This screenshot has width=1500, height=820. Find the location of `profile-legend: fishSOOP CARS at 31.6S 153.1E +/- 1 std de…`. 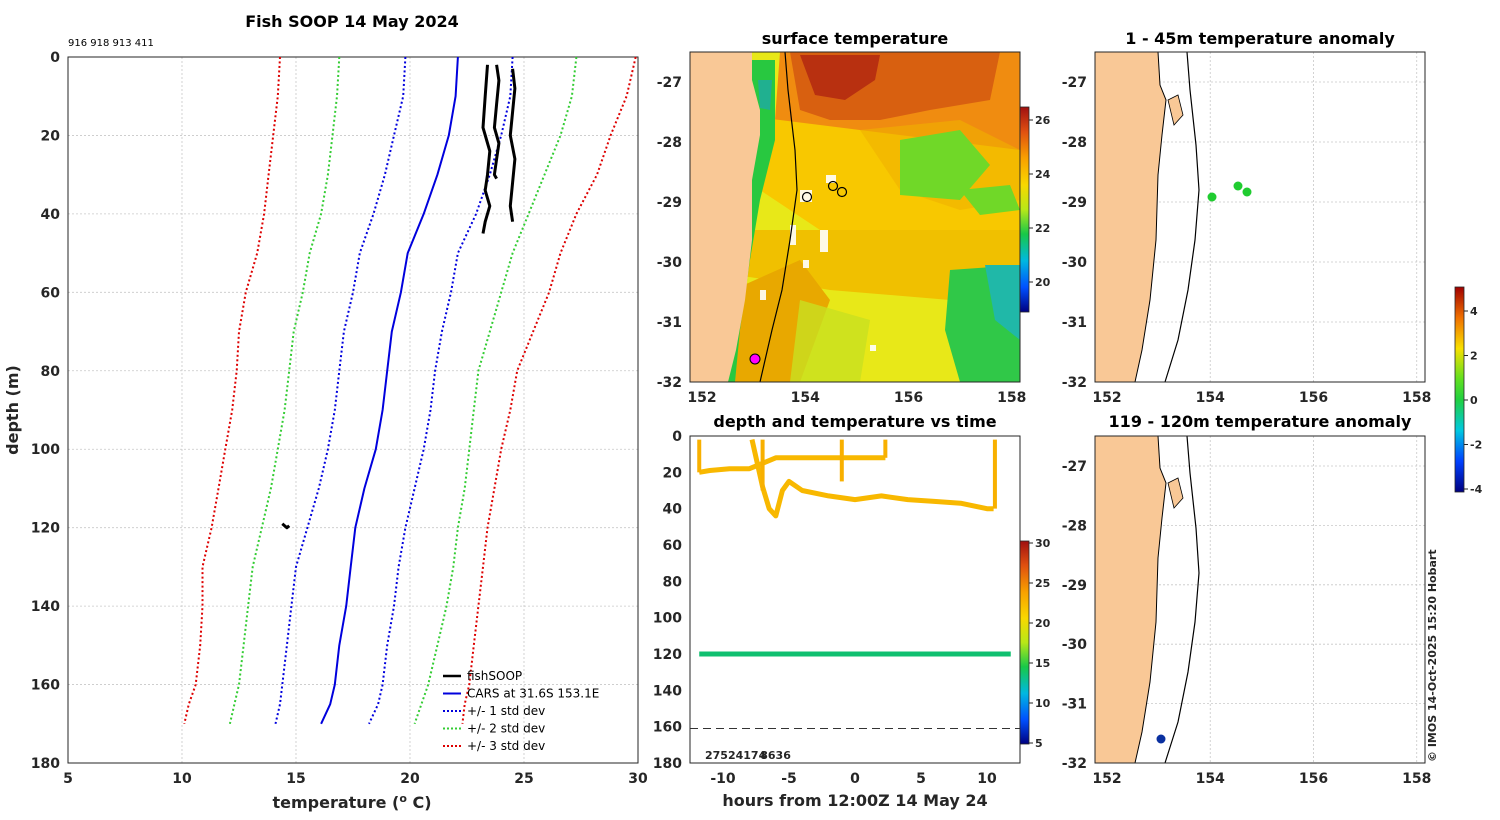

profile-legend: fishSOOP CARS at 31.6S 153.1E +/- 1 std de… is located at coordinates (521, 711).